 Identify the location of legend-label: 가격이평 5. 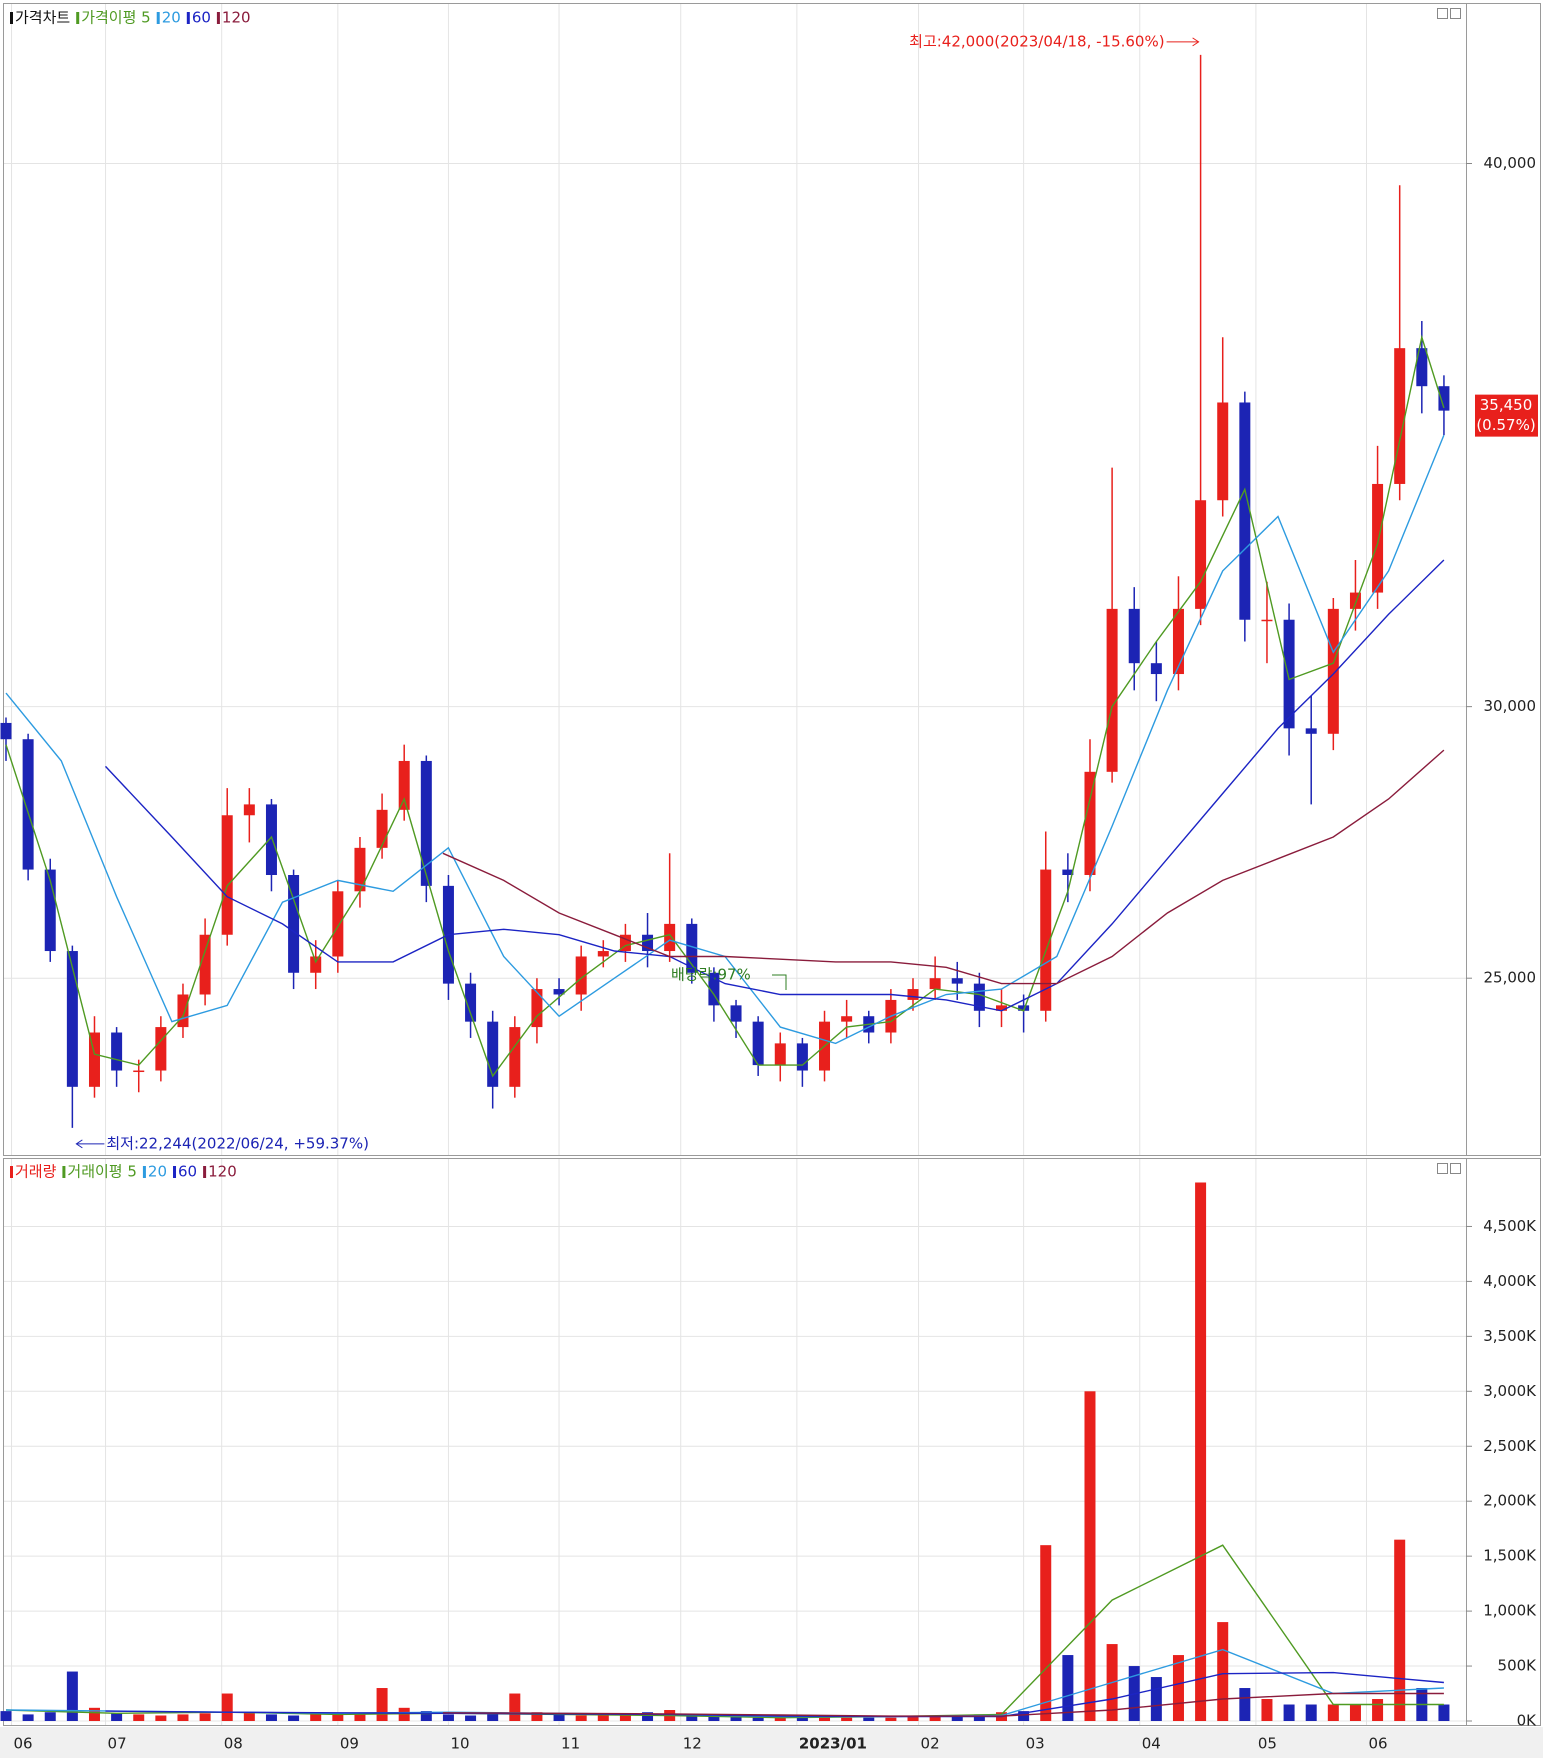
(116, 18).